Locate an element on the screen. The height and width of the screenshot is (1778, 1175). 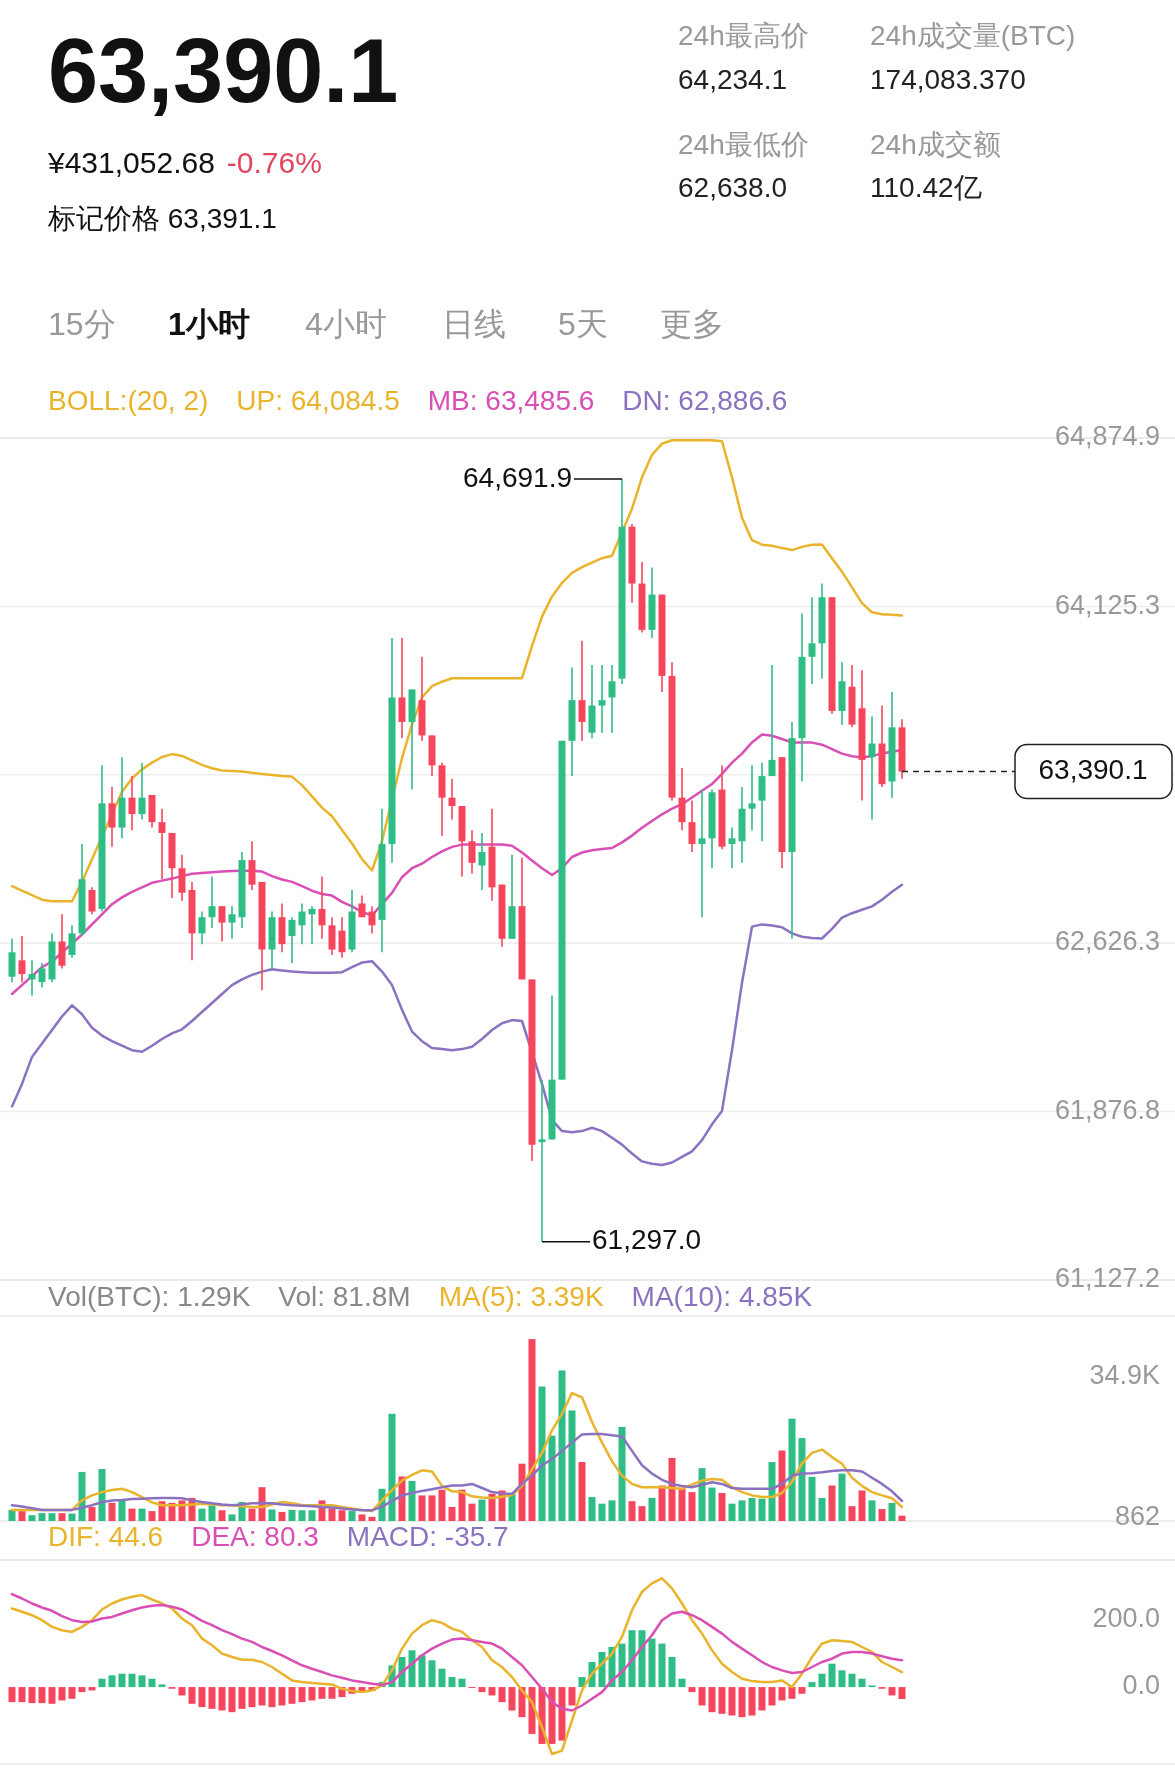
text: MACD: -35.7 is located at coordinates (427, 1537).